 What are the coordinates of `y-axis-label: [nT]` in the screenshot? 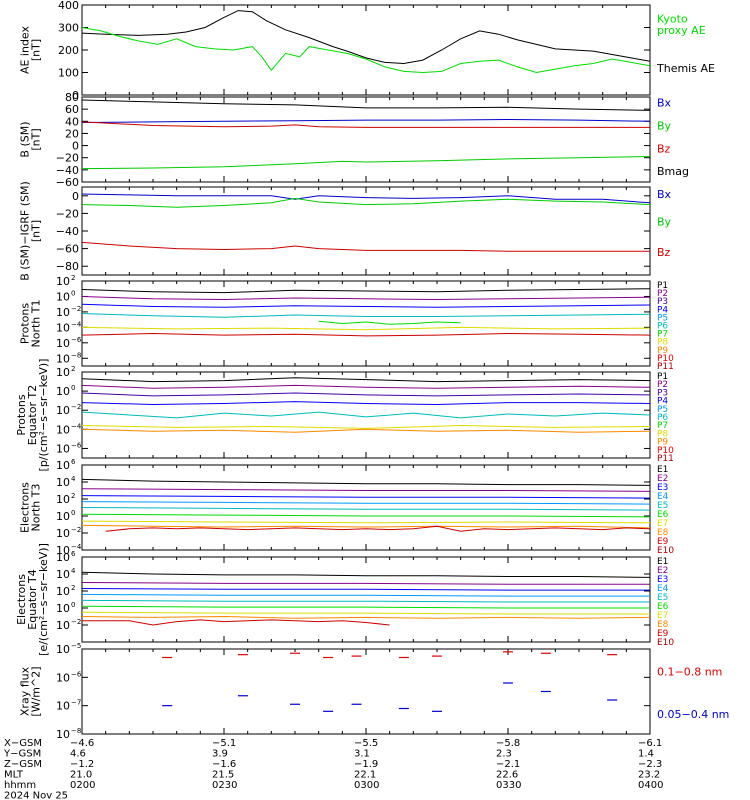 It's located at (36, 50).